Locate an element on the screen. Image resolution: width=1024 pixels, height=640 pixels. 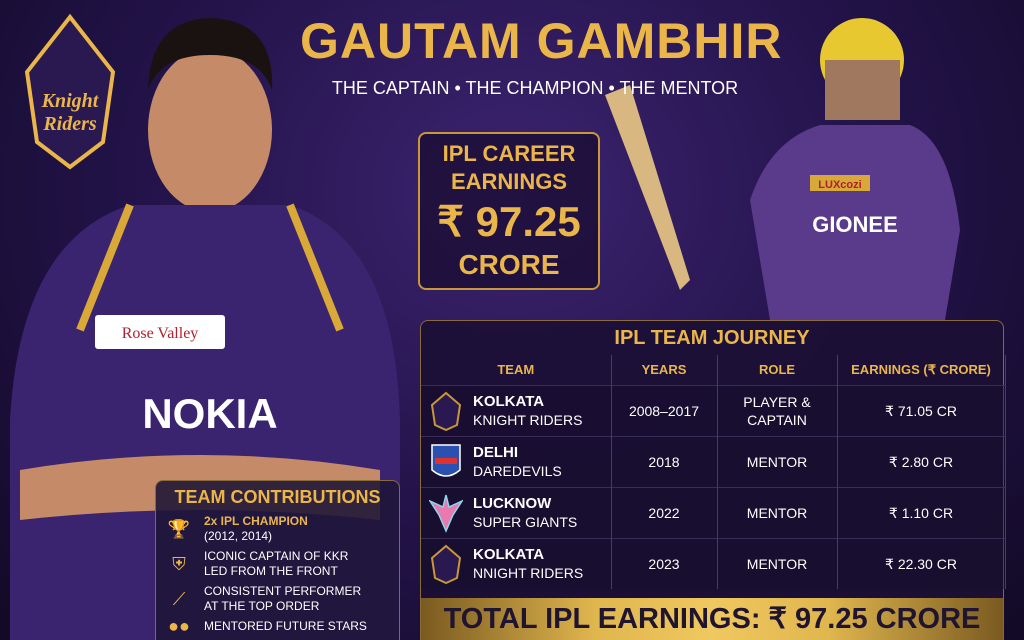
contribution-item: ⟋ CONSISTENT PERFORMER AT THE TOP ORDER is located at coordinates (277, 599).